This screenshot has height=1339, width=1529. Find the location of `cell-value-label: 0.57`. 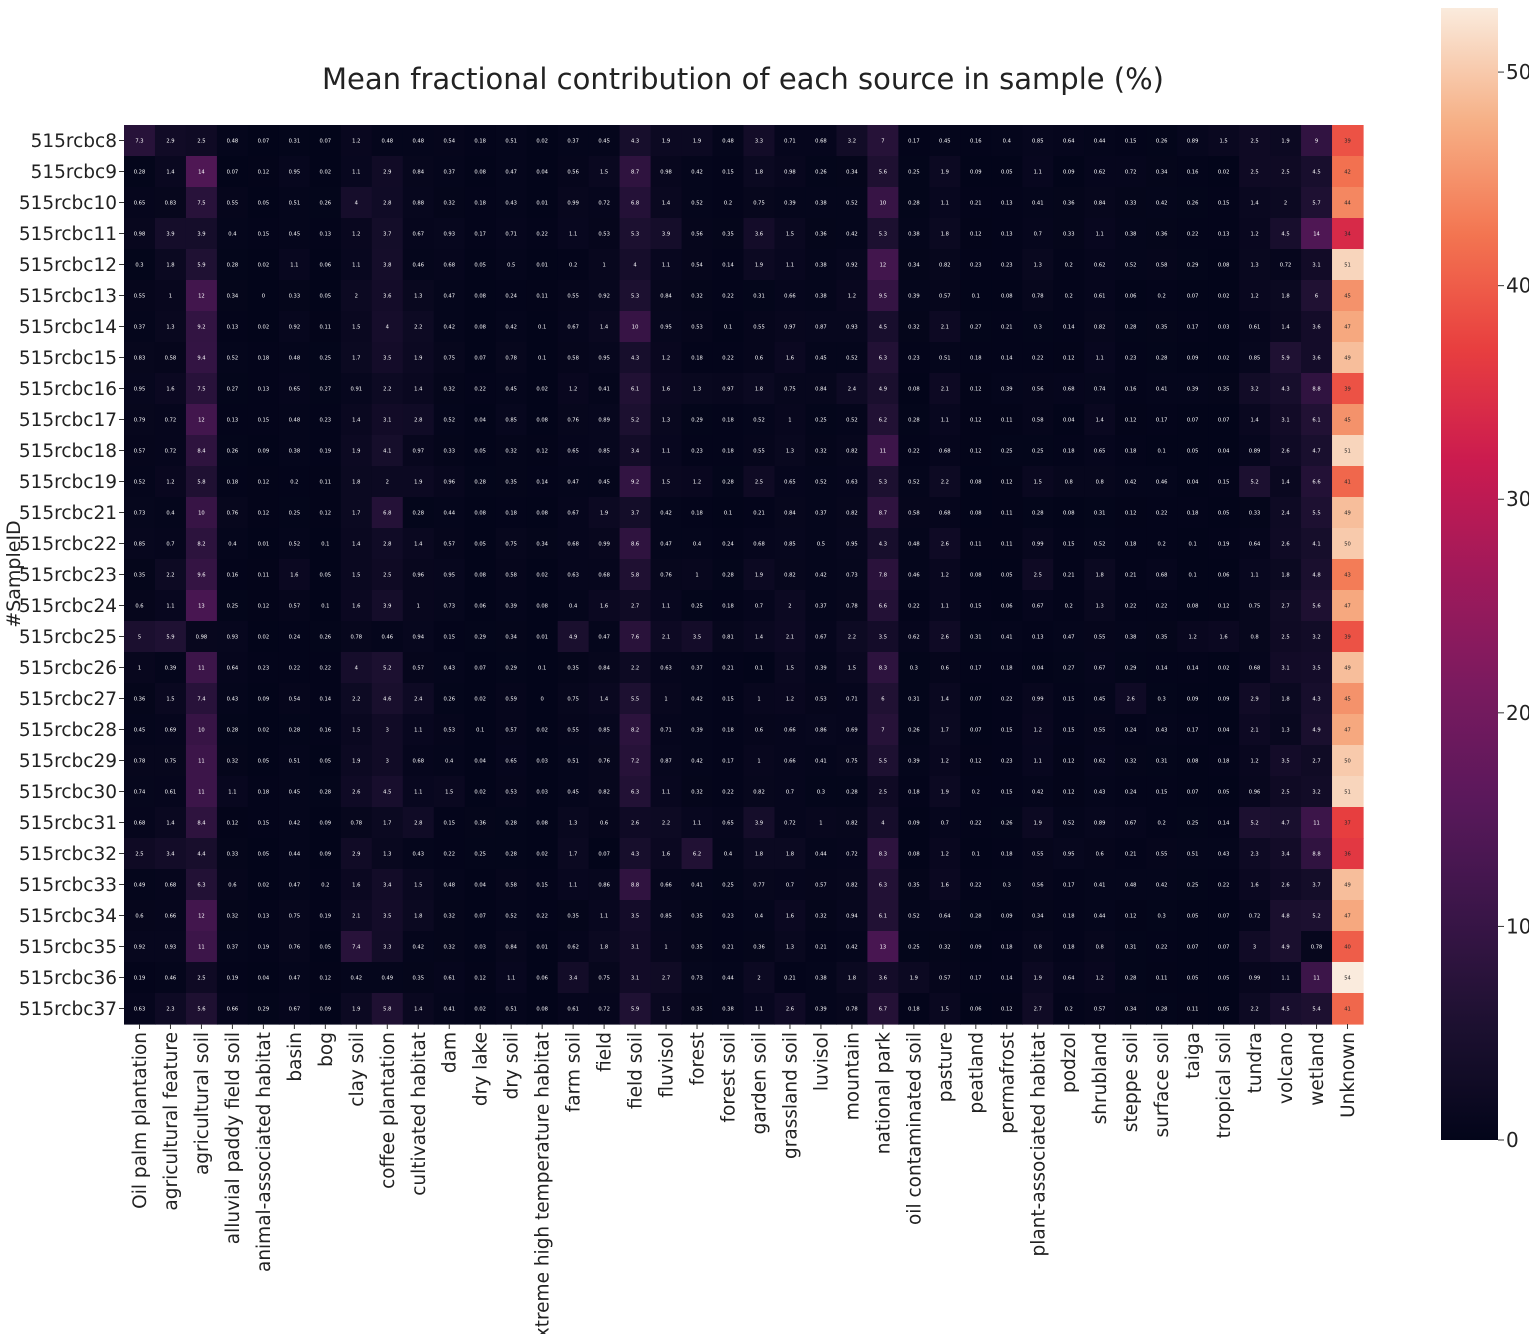

cell-value-label: 0.57 is located at coordinates (821, 885).